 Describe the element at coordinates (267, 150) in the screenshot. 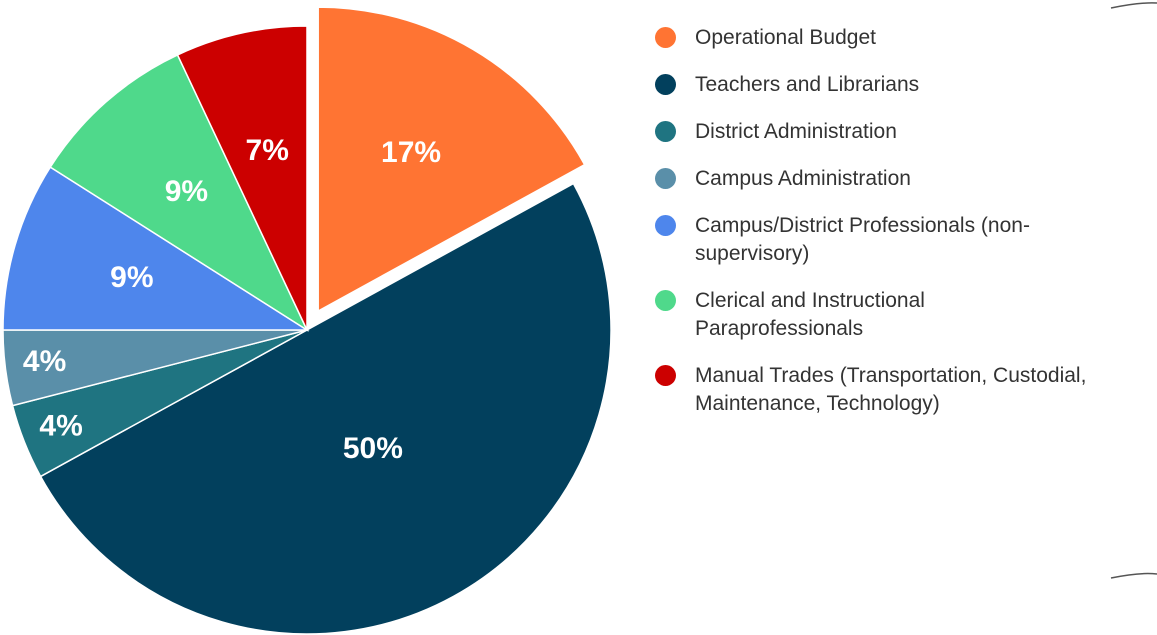

I see `data-label: 7%` at that location.